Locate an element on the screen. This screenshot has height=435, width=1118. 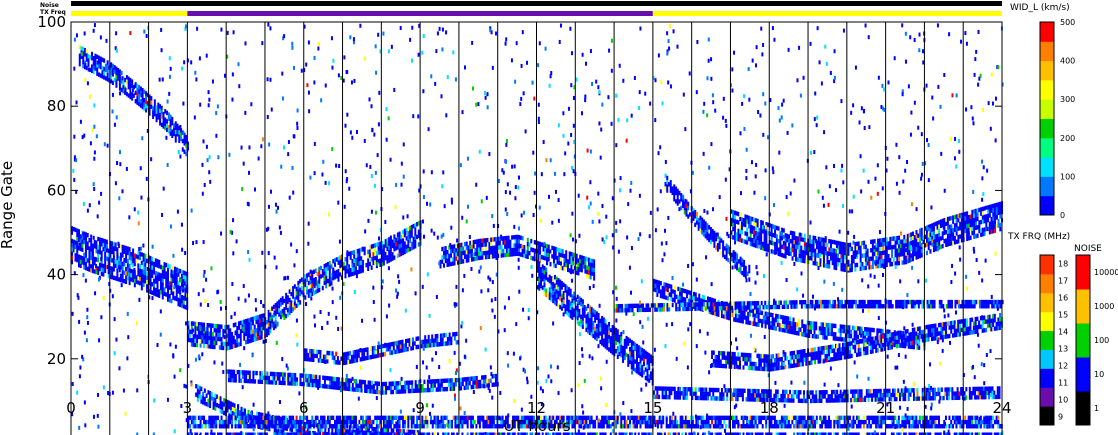
y-tick-label: 20 is located at coordinates (56, 359).